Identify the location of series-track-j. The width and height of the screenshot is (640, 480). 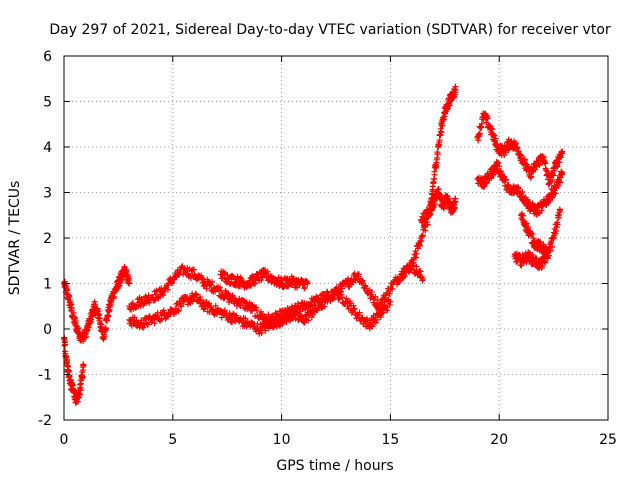
(537, 239).